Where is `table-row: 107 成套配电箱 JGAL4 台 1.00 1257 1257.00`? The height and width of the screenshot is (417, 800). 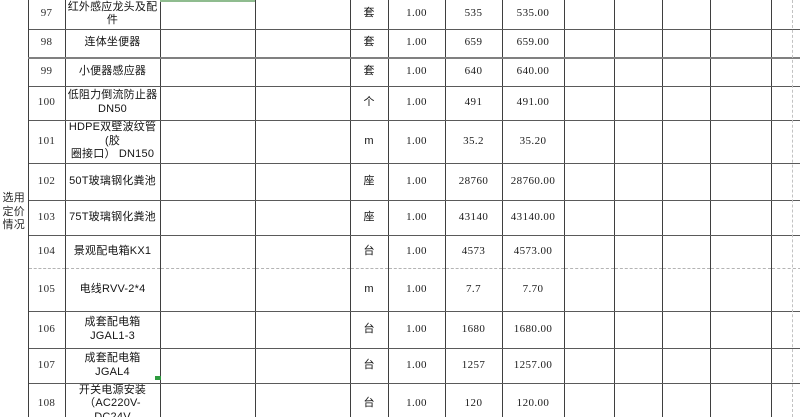
table-row: 107 成套配电箱 JGAL4 台 1.00 1257 1257.00 is located at coordinates (400, 366).